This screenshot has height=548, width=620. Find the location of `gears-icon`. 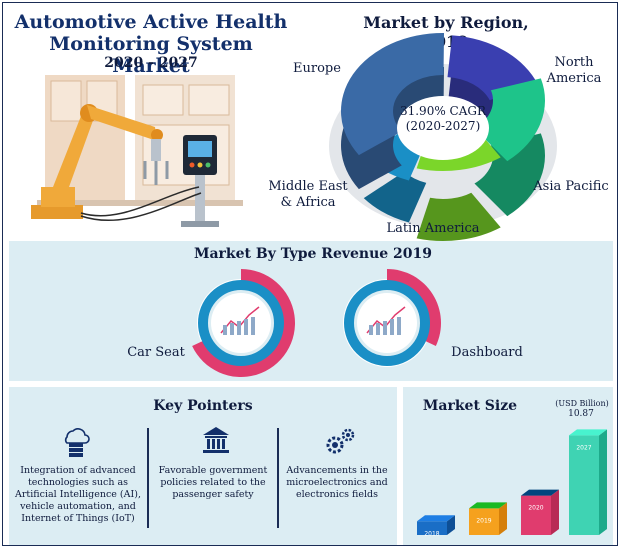

gears-icon is located at coordinates (340, 441).